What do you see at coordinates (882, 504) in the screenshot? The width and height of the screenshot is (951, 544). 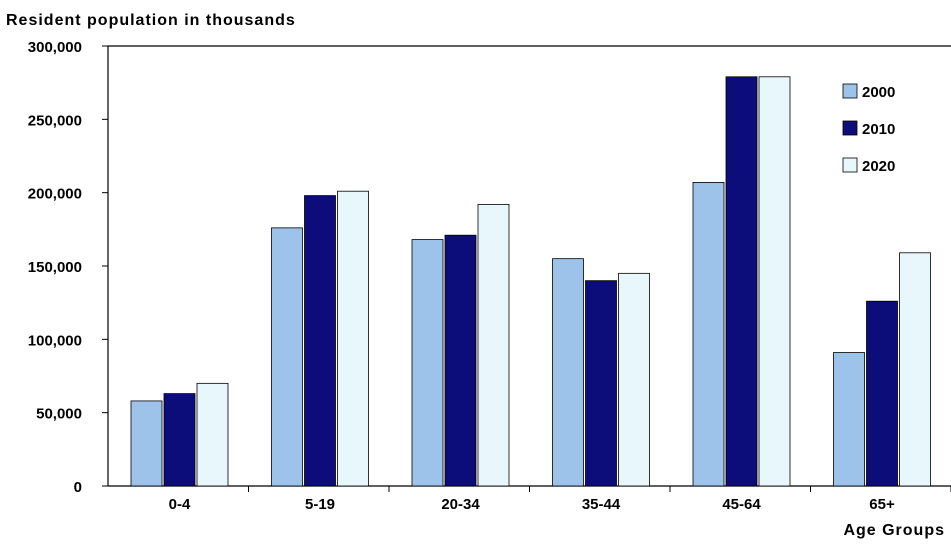 I see `x-tick-label: 65+` at bounding box center [882, 504].